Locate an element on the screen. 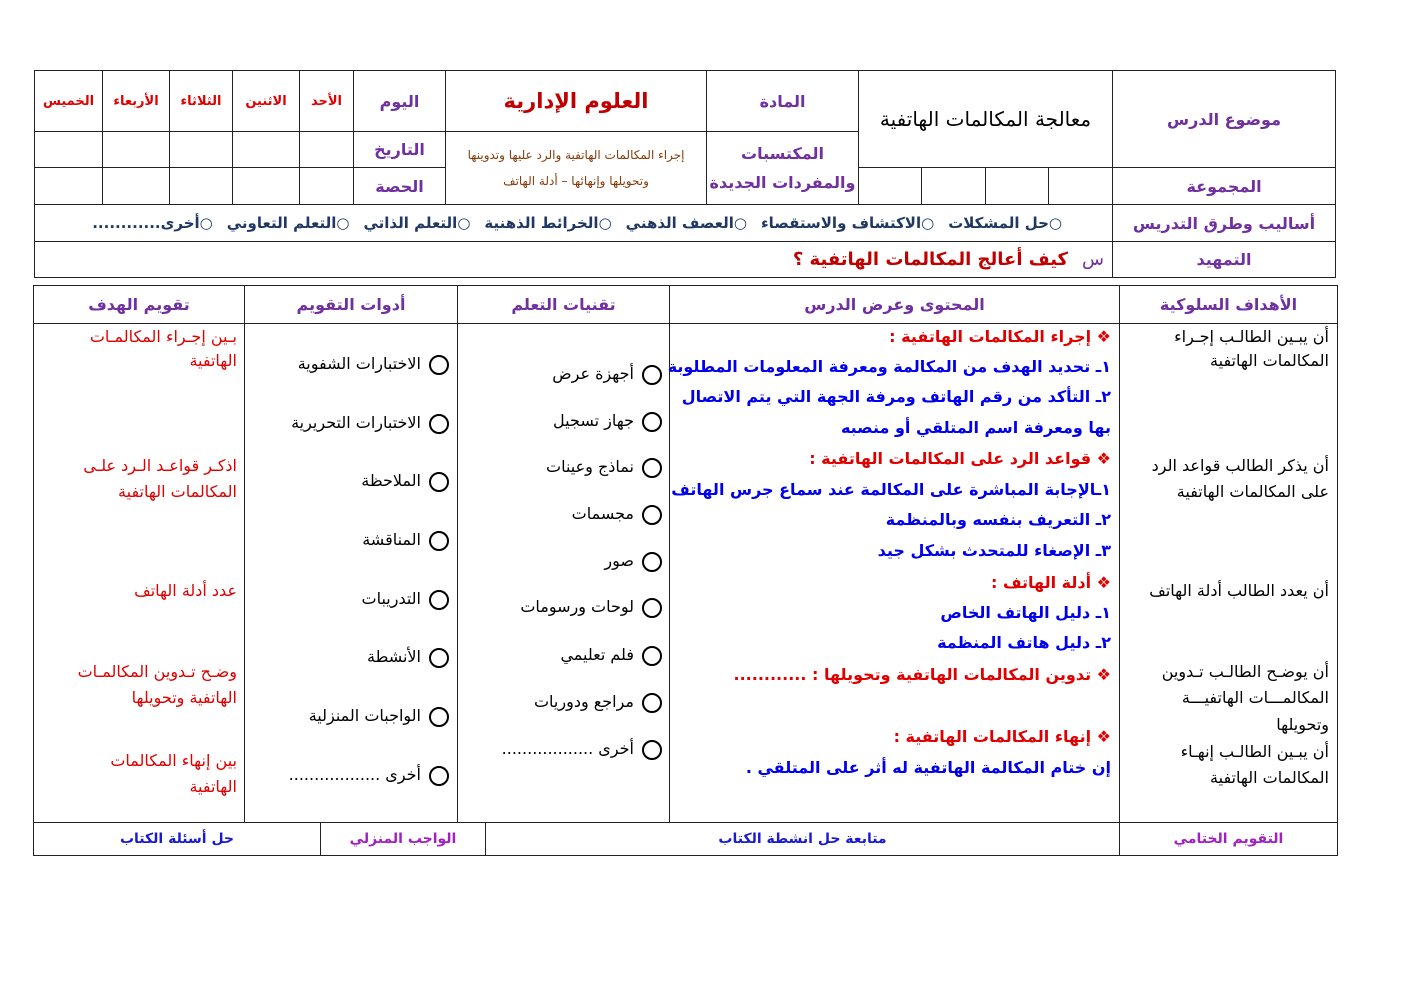 The width and height of the screenshot is (1403, 992). content-line: بها ومعرفة اسم المتلقي أو منصبه is located at coordinates (975, 427).